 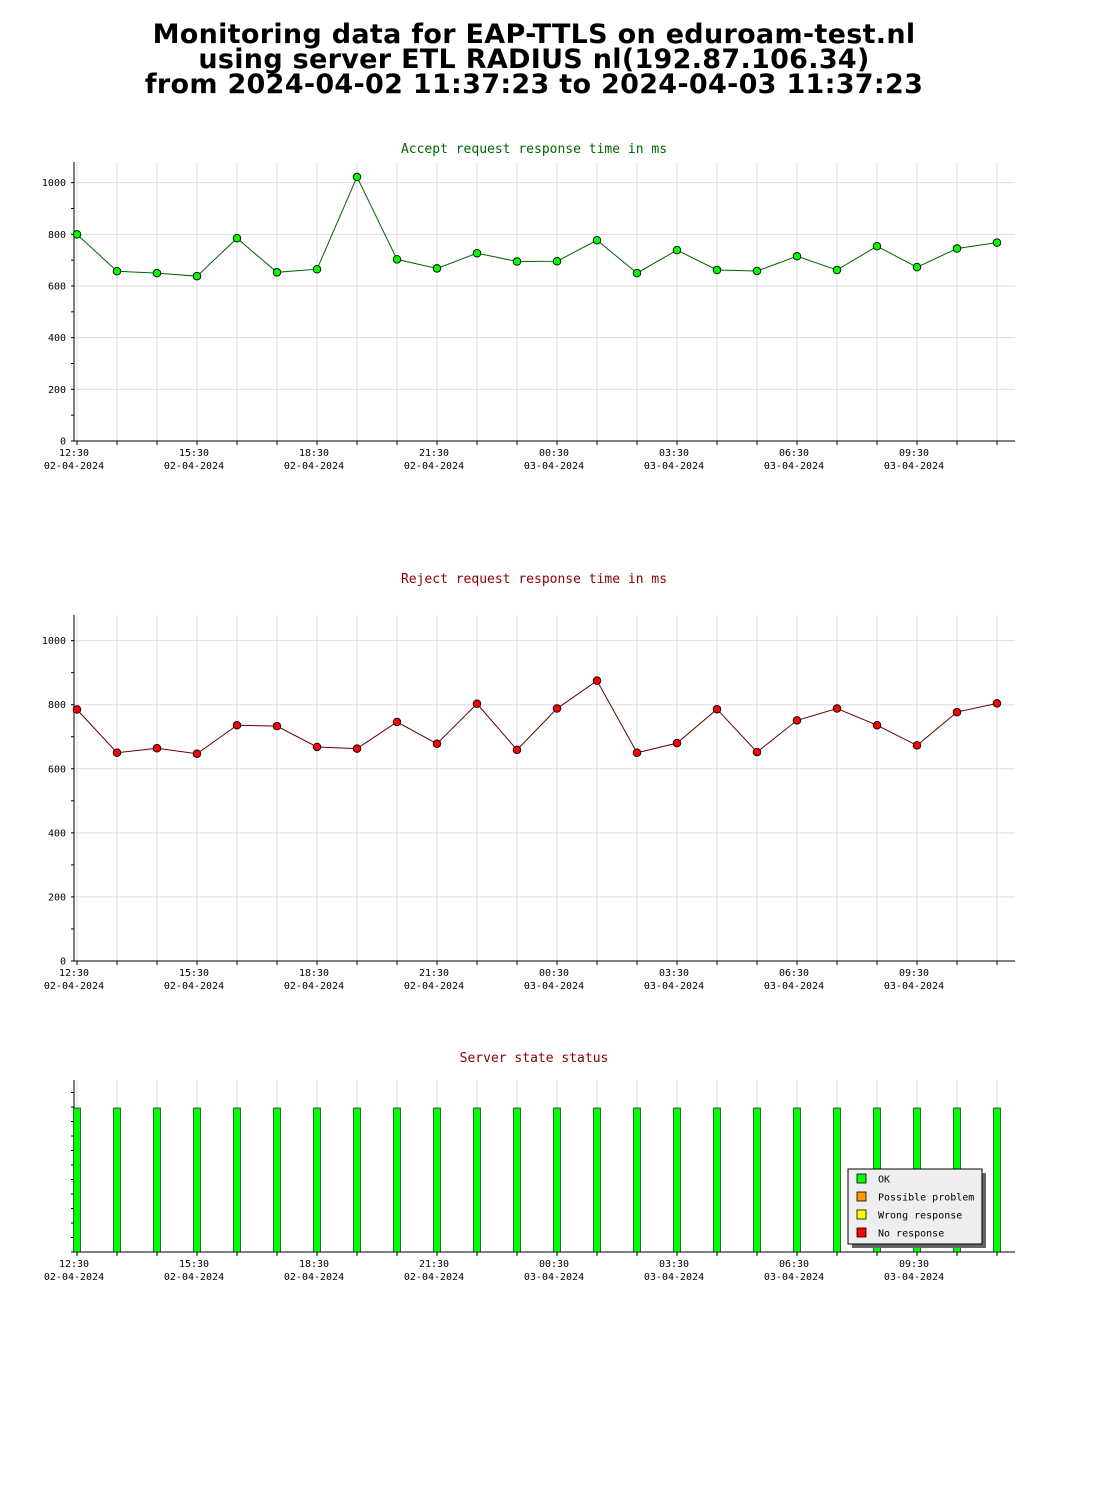 What do you see at coordinates (674, 1264) in the screenshot?
I see `x-tick-label-time: 03:30` at bounding box center [674, 1264].